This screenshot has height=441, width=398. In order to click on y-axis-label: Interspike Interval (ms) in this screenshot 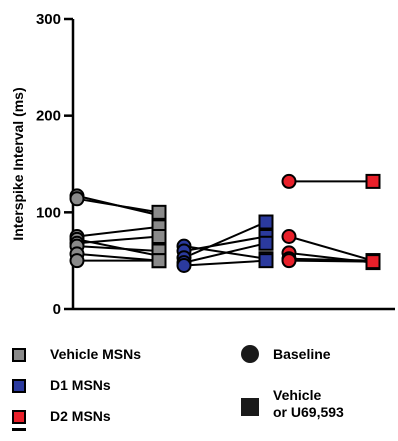, I will do `click(18, 163)`.